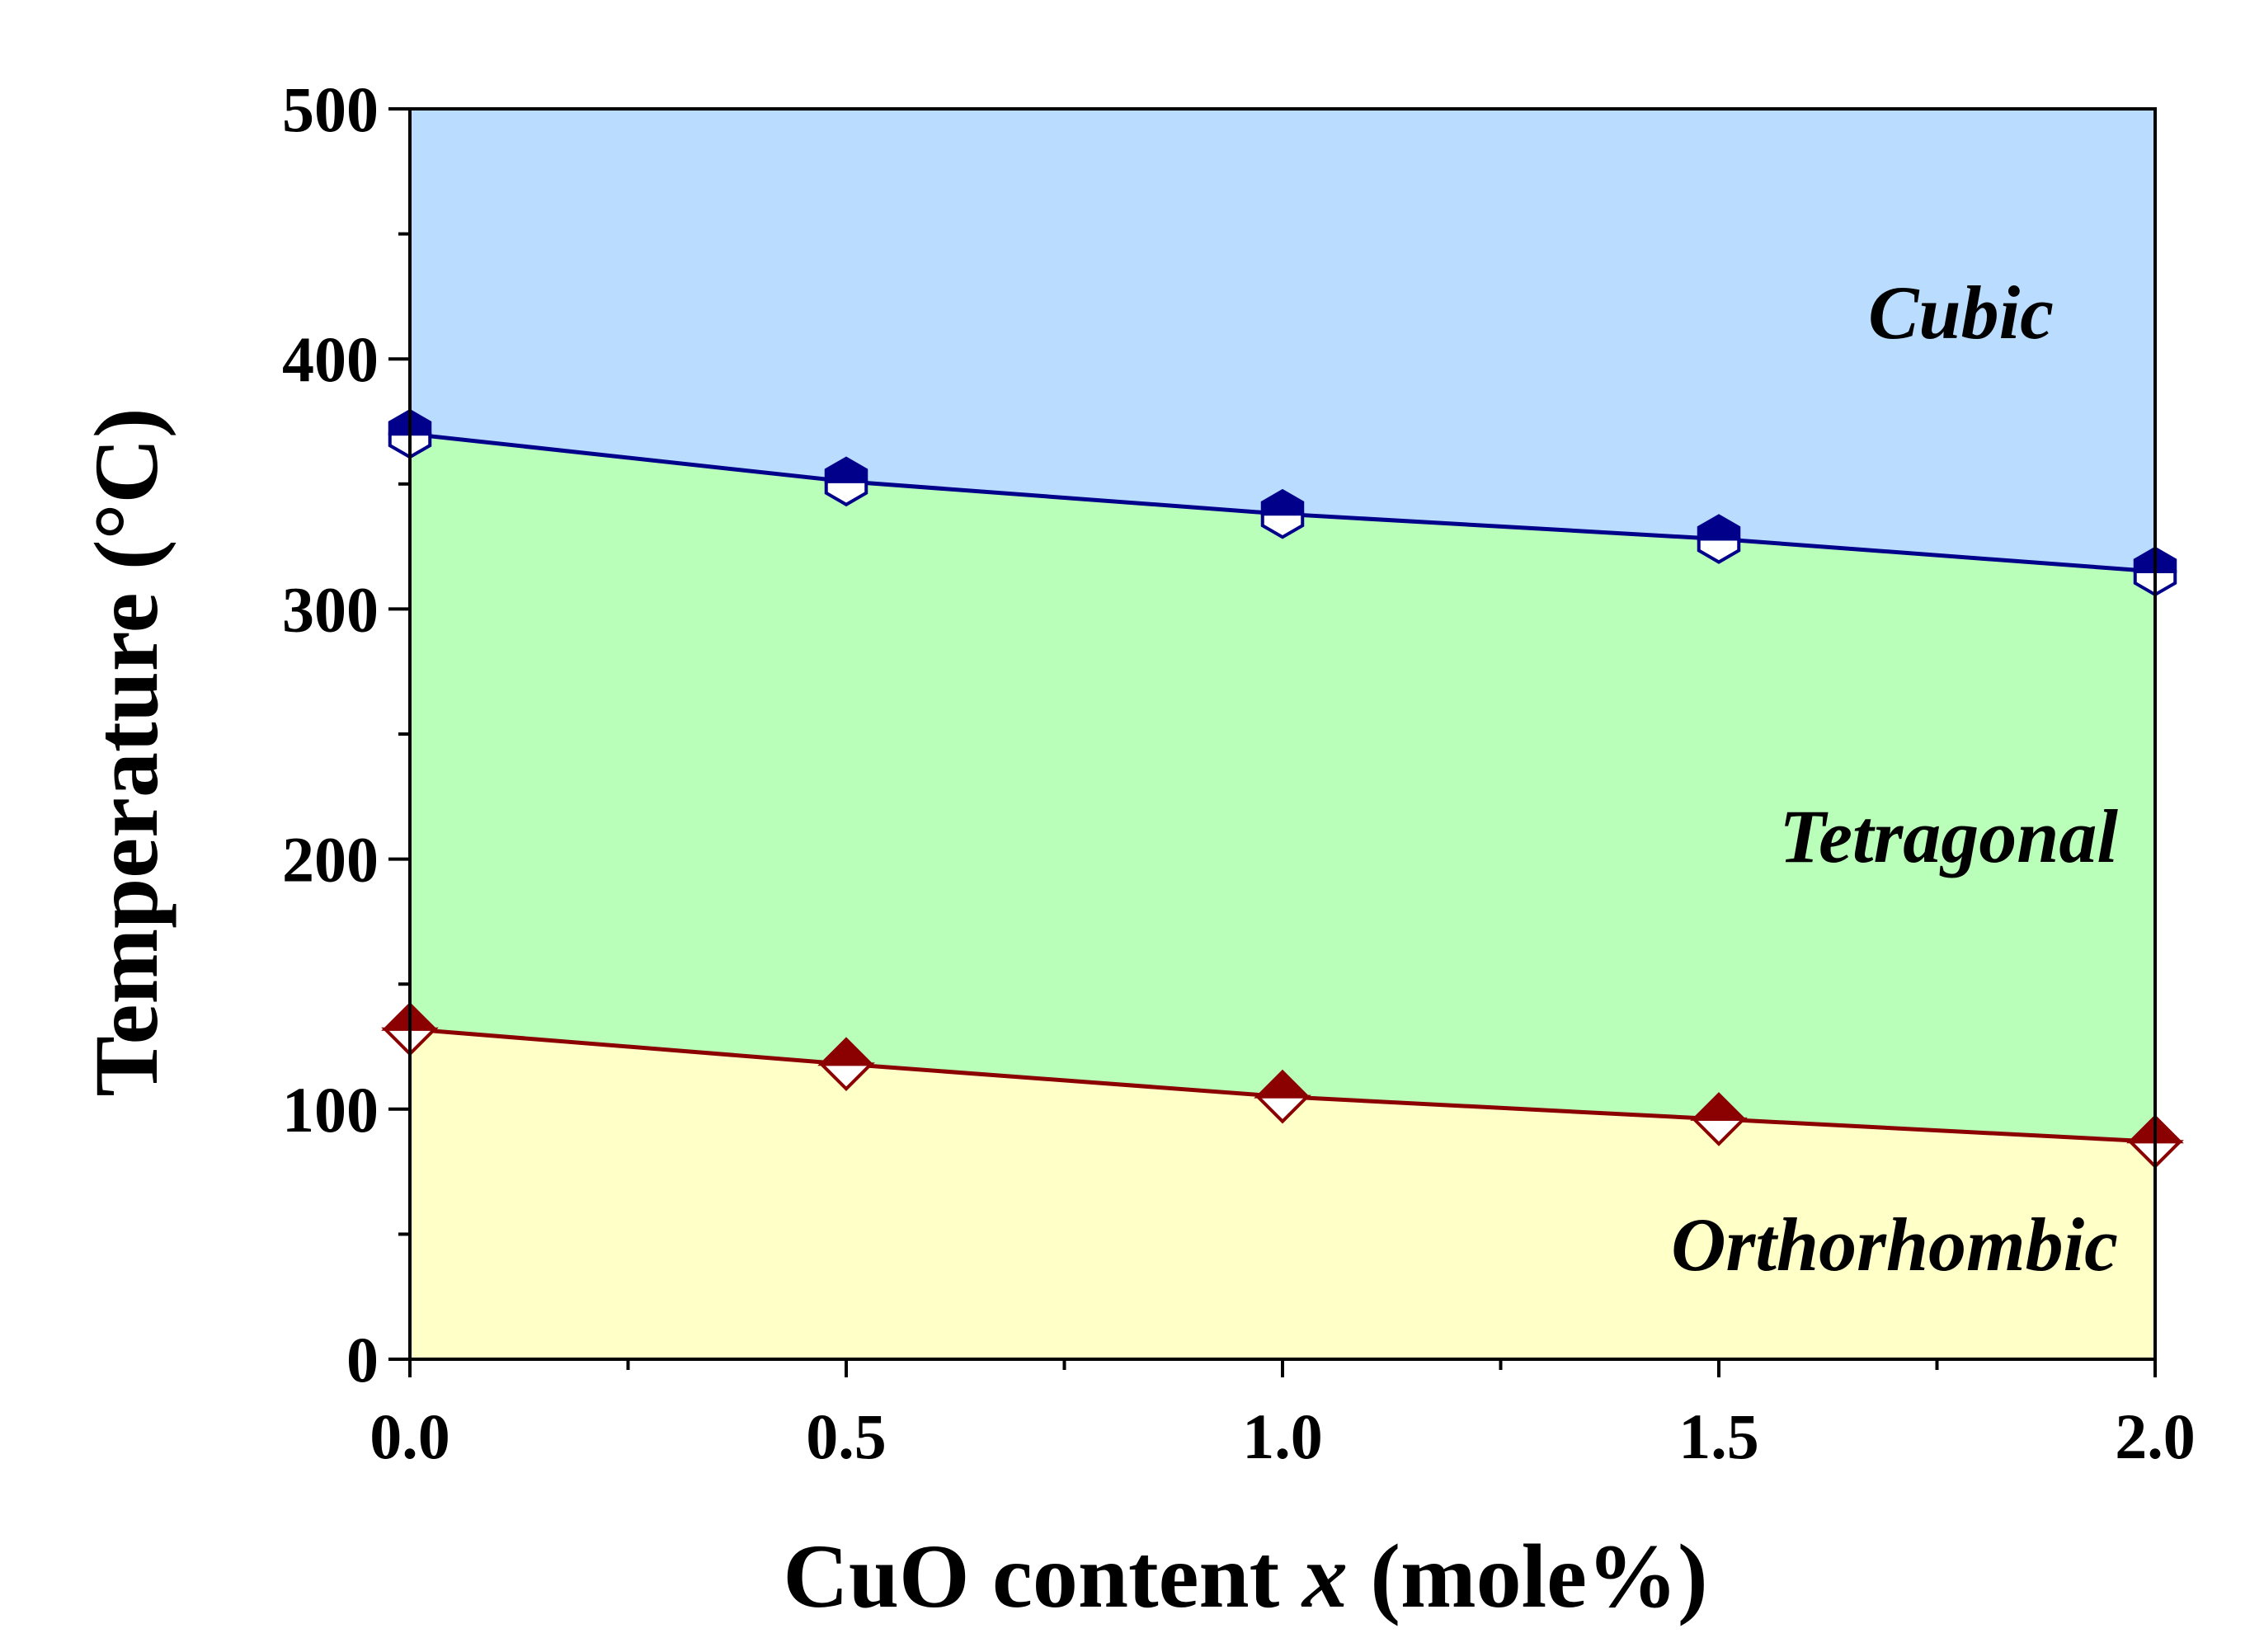 Image resolution: width=2264 pixels, height=1652 pixels. Describe the element at coordinates (1894, 1245) in the screenshot. I see `region-label-orthorhombic: Orthorhombic` at that location.